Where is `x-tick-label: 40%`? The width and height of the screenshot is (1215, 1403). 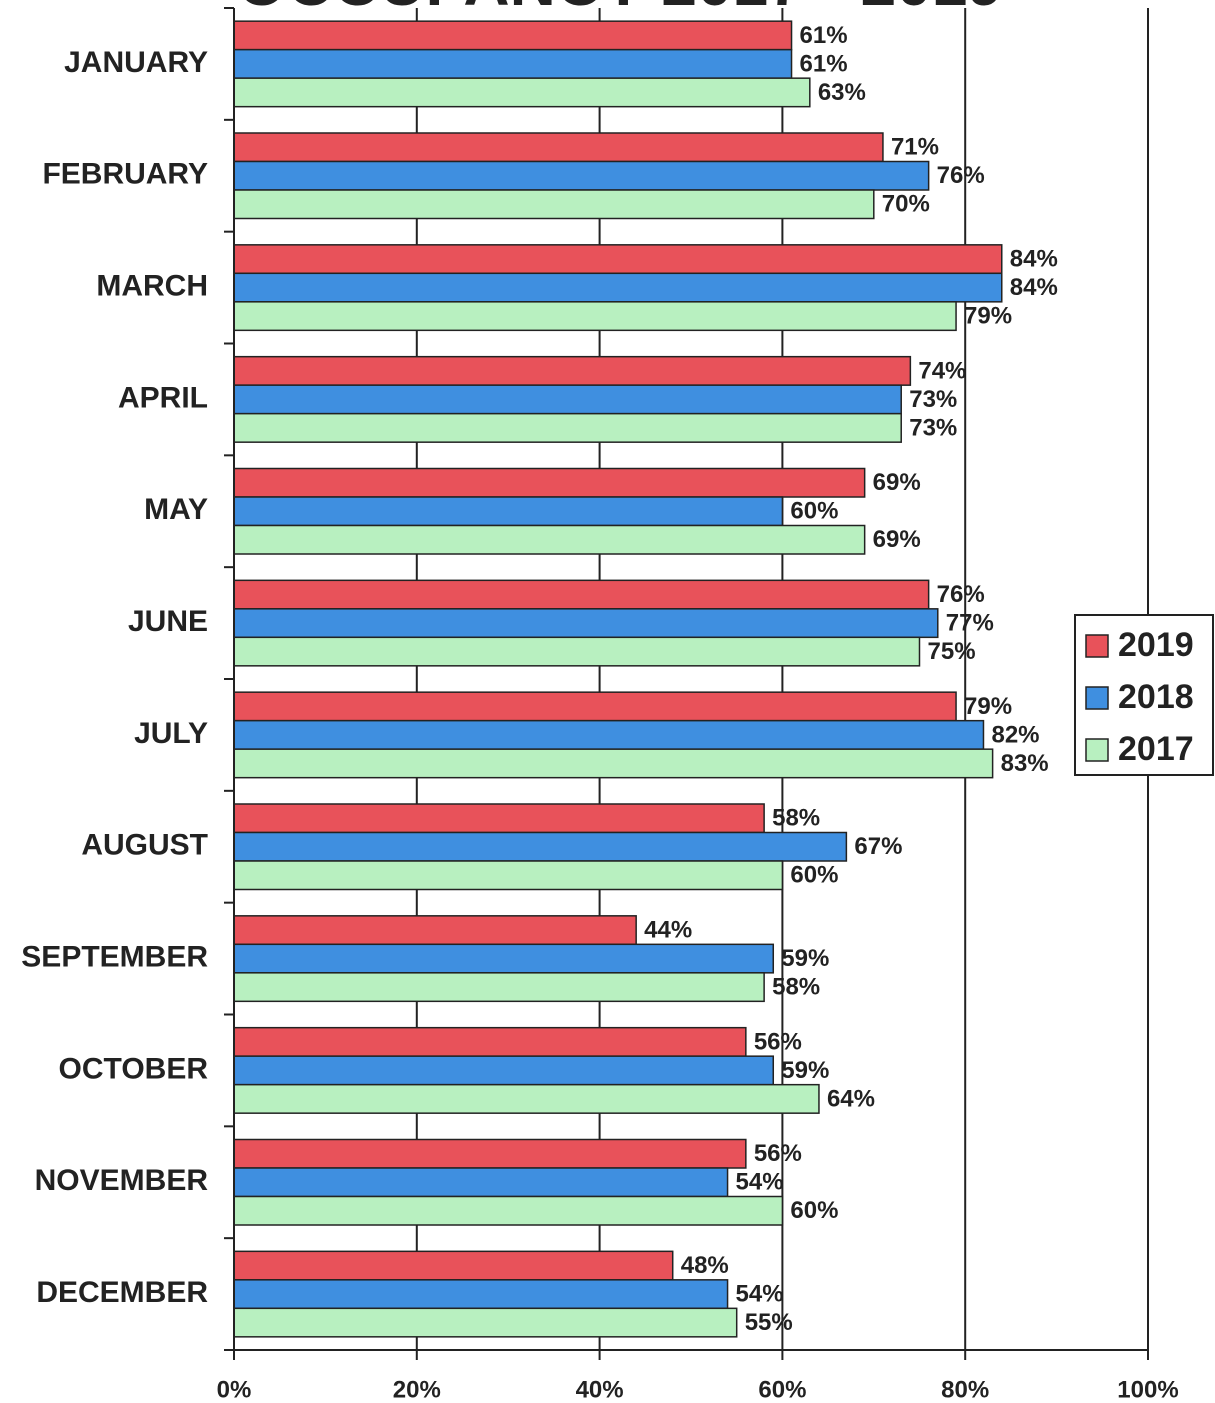 x-tick-label: 40% is located at coordinates (600, 1389).